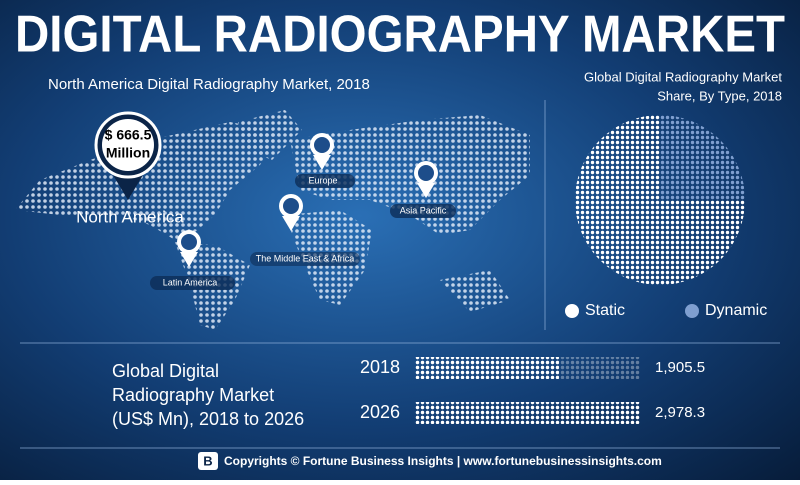 The image size is (800, 485). Describe the element at coordinates (380, 367) in the screenshot. I see `category-label: 2018` at that location.